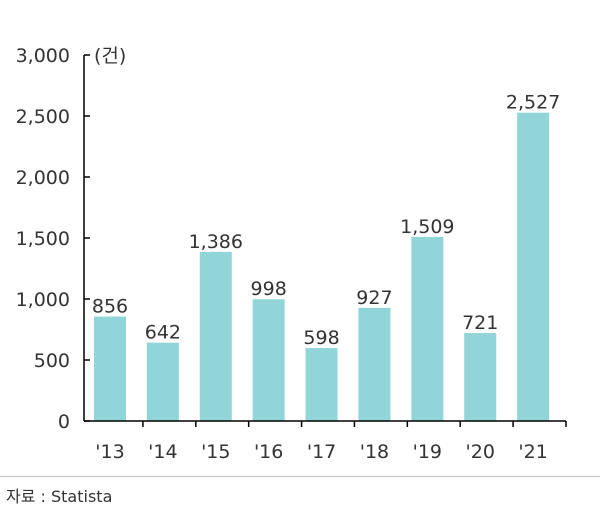 This screenshot has width=600, height=507. What do you see at coordinates (533, 103) in the screenshot?
I see `data-label: 2,527` at bounding box center [533, 103].